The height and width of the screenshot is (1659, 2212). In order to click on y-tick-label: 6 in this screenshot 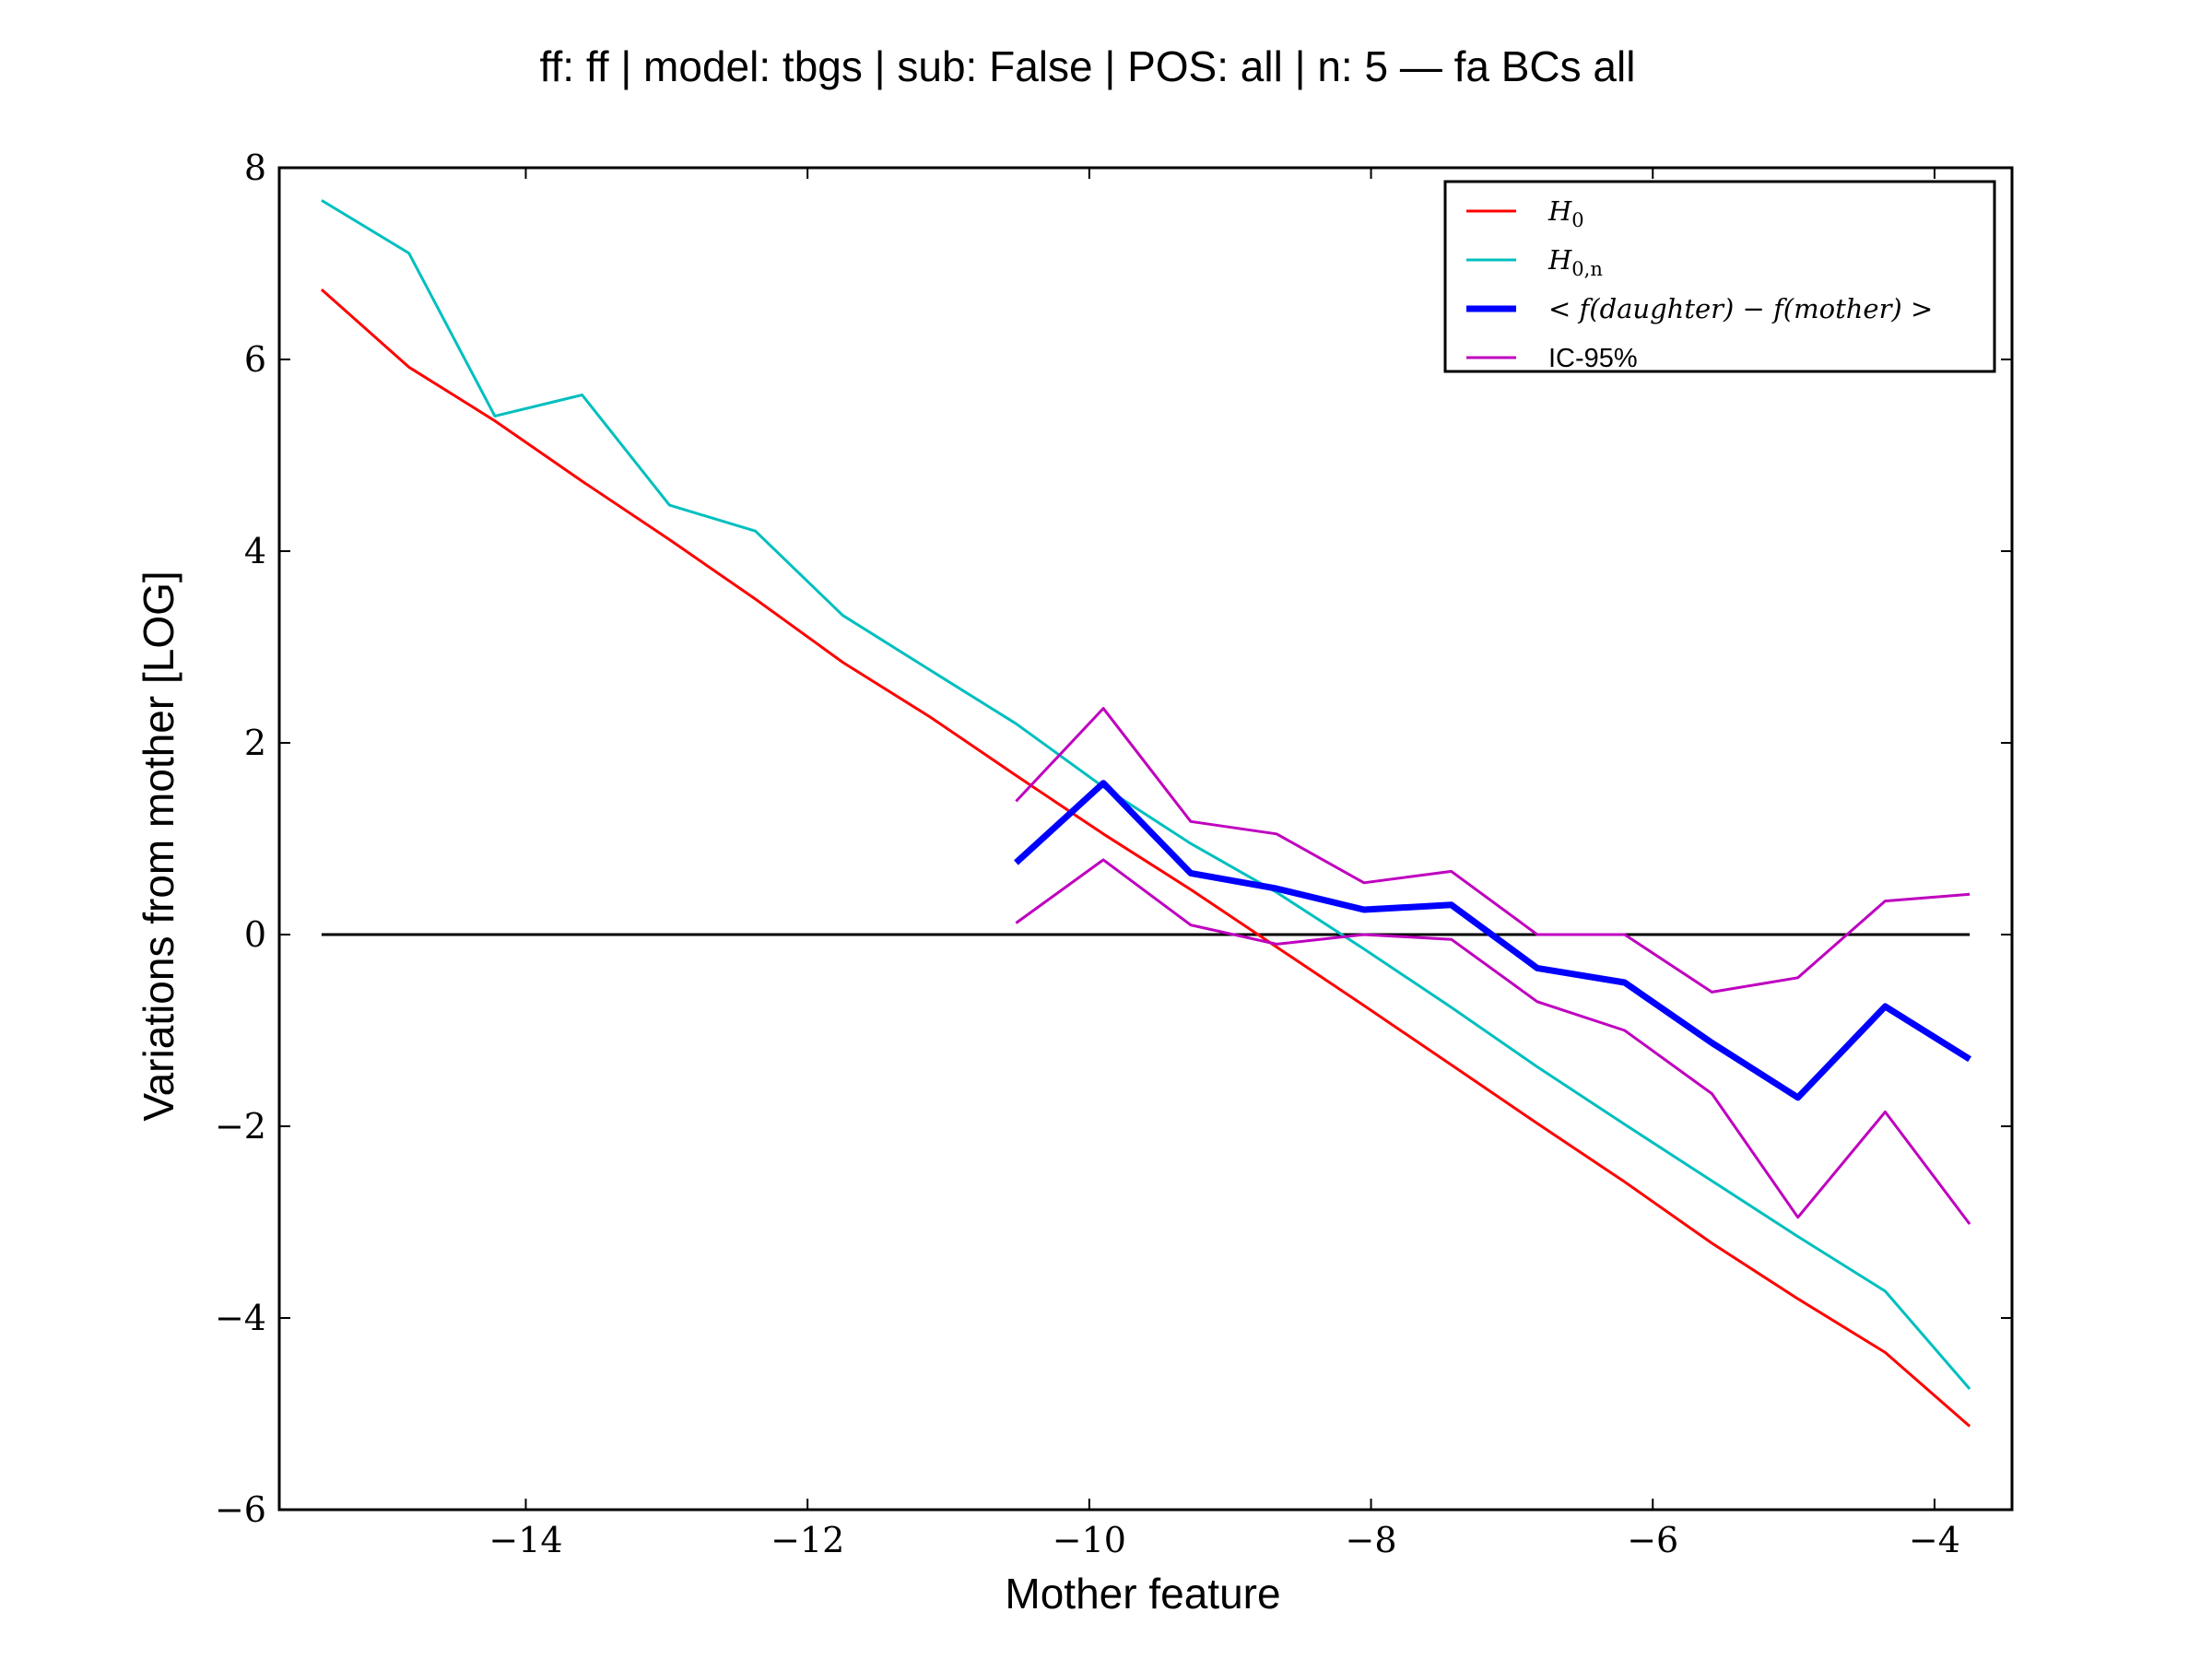, I will do `click(255, 359)`.